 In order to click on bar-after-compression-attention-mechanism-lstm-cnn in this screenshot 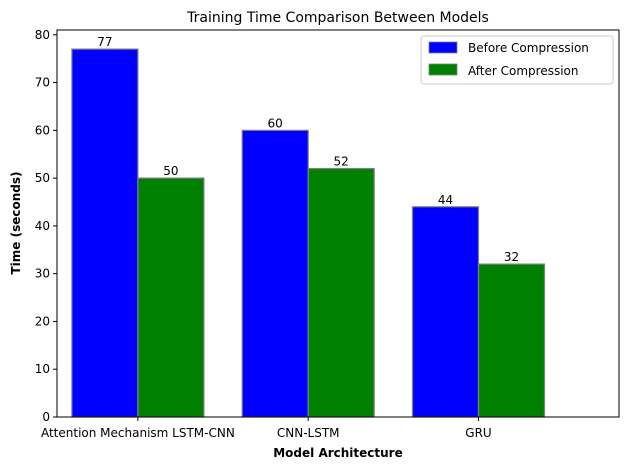, I will do `click(171, 297)`.